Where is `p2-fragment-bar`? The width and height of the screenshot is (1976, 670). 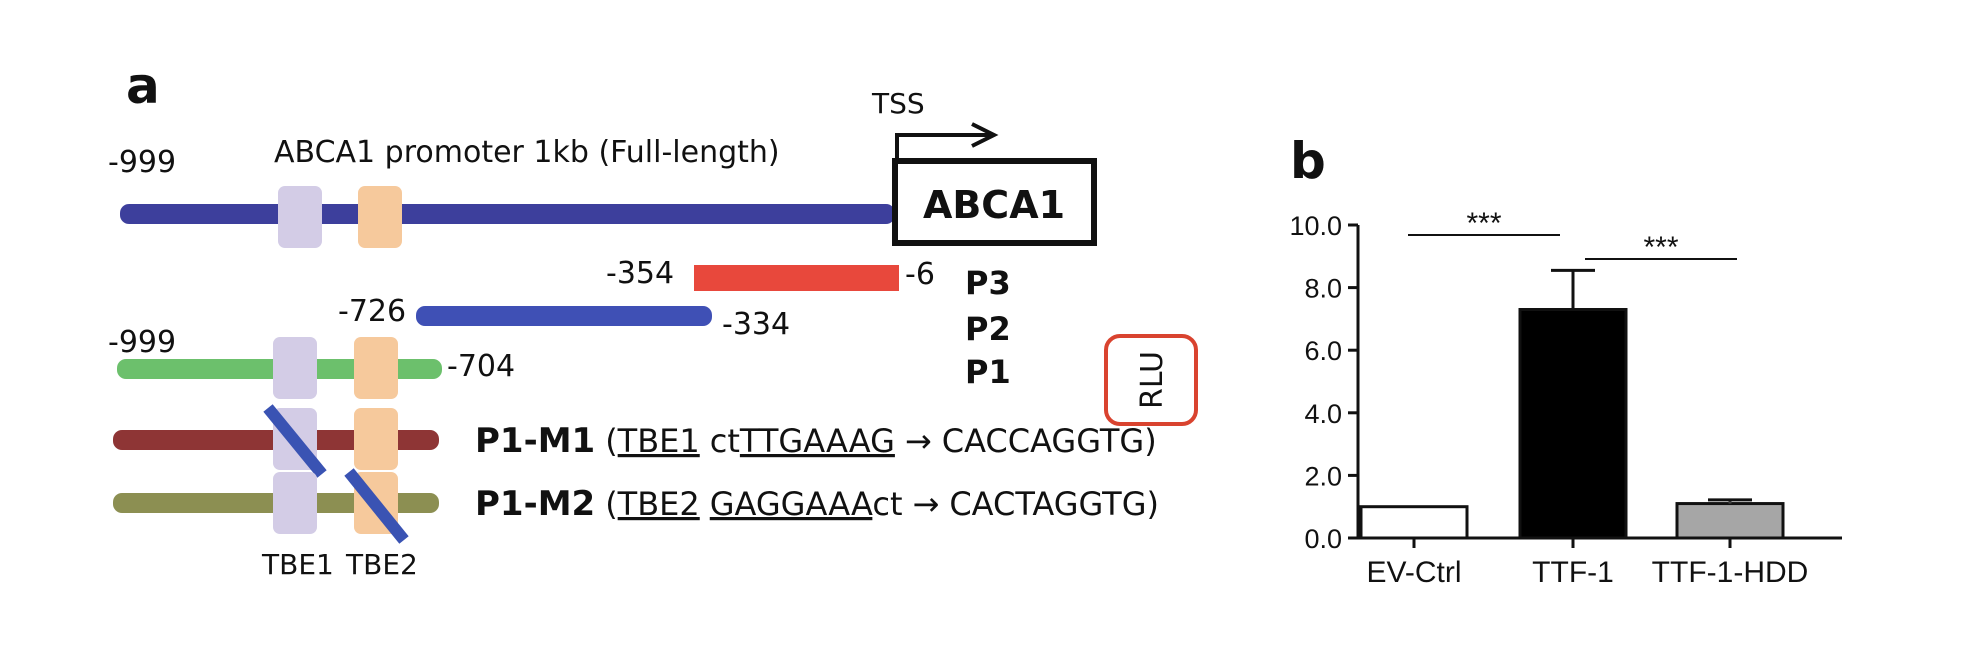
p2-fragment-bar is located at coordinates (564, 316).